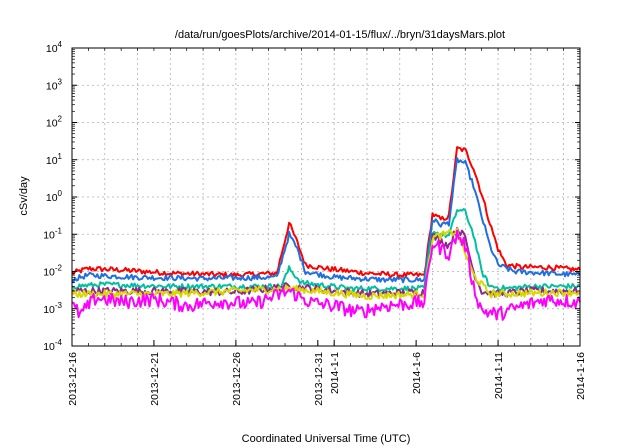 Image resolution: width=640 pixels, height=448 pixels. What do you see at coordinates (319, 379) in the screenshot?
I see `x-tick-label: 2013-12-31` at bounding box center [319, 379].